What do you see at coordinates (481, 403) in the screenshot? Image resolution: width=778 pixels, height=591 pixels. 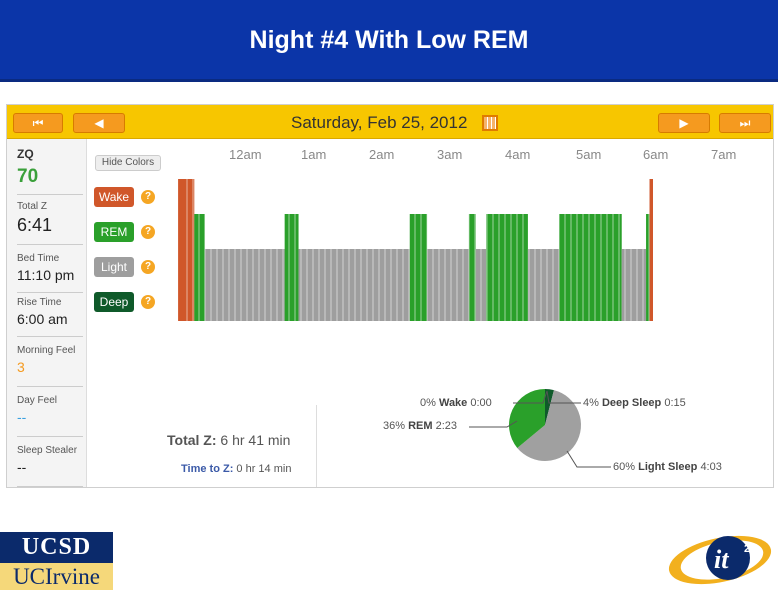 I see `pie-wake-time: 0:00` at bounding box center [481, 403].